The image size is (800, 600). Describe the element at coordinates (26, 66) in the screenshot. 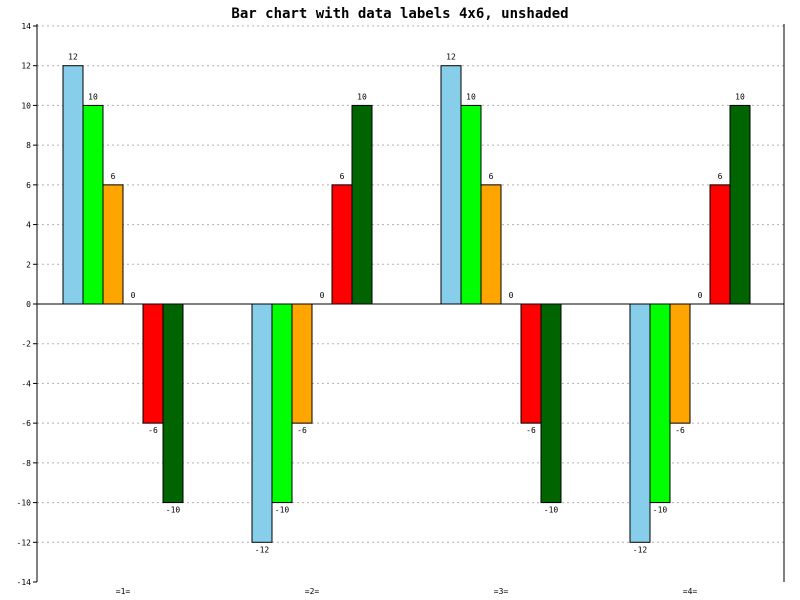

I see `y-tick-label: 12` at that location.